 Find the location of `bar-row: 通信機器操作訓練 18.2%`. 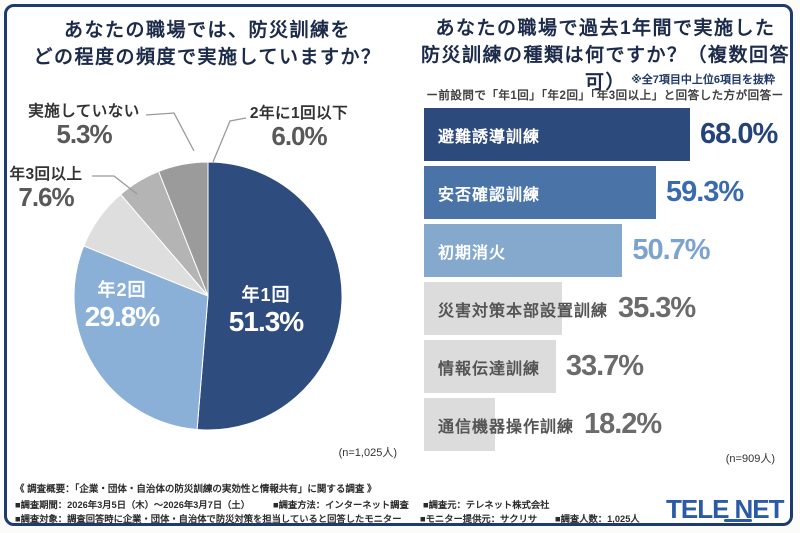

bar-row: 通信機器操作訓練 18.2% is located at coordinates (608, 424).